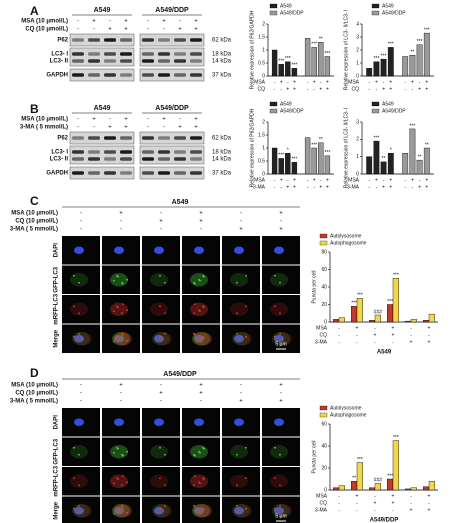  What do you see at coordinates (280, 516) in the screenshot?
I see `scale-bar-label: 5 μm` at bounding box center [280, 516].